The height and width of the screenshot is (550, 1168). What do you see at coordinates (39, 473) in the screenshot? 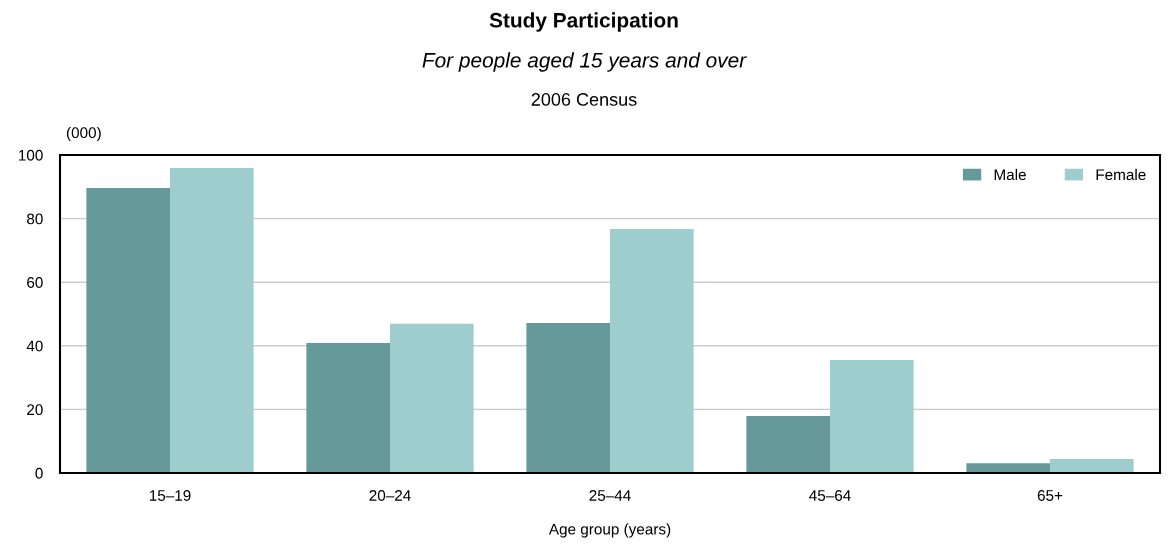
I see `y-tick-label: 0` at bounding box center [39, 473].